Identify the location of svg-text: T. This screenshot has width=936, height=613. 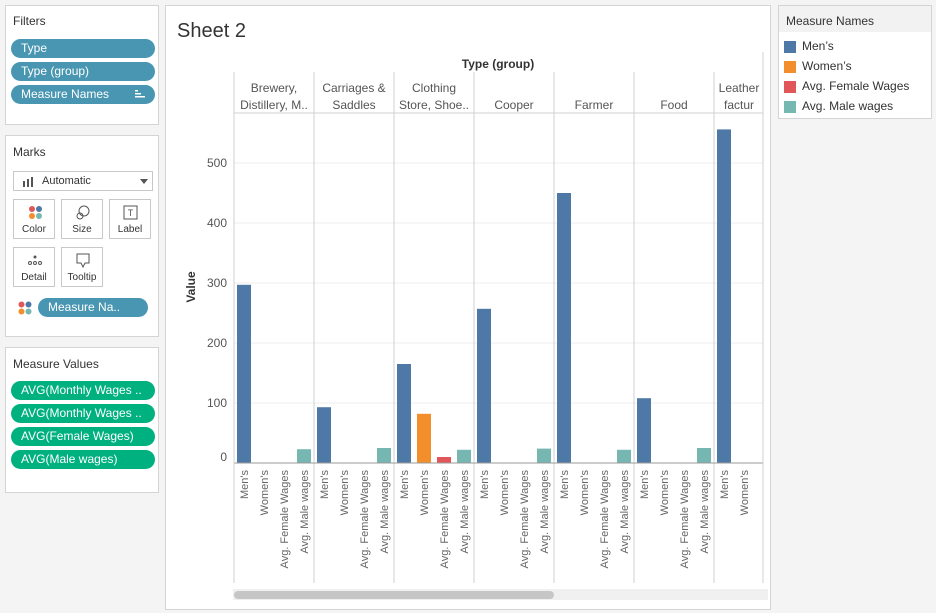
(131, 213).